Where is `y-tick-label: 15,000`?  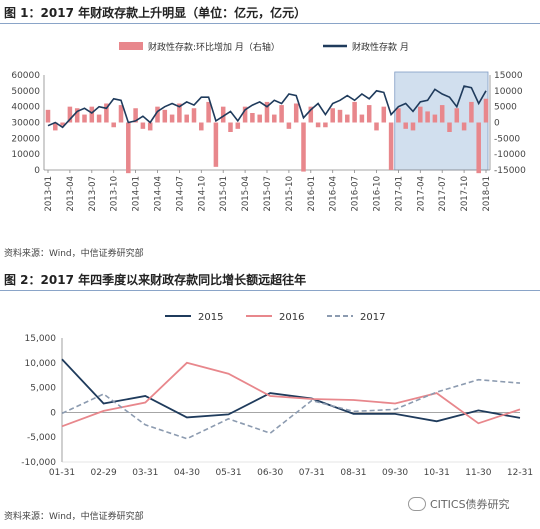
y-tick-label: 15,000 is located at coordinates (41, 339).